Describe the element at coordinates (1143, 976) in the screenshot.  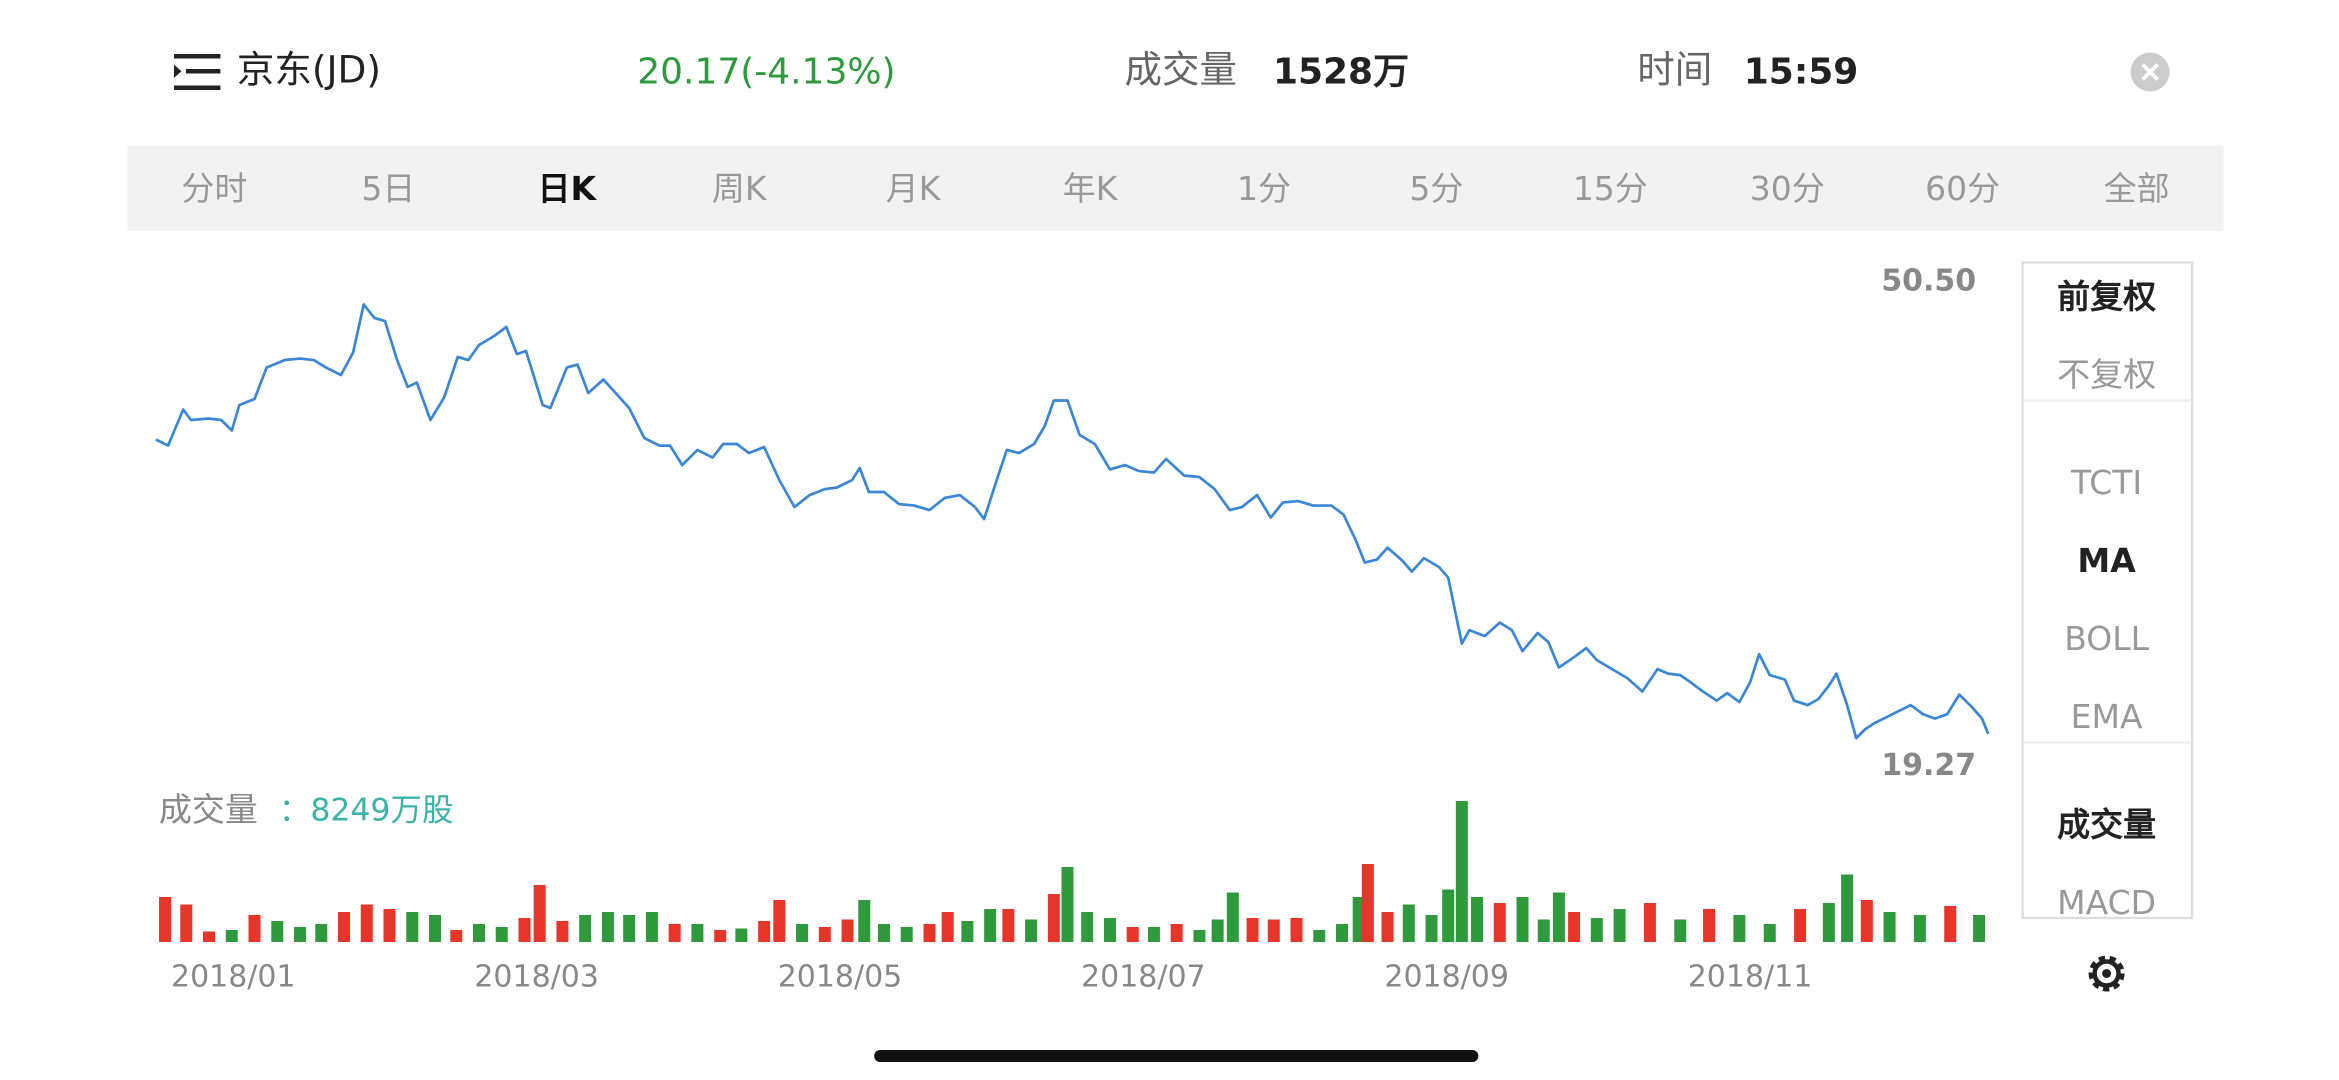
I see `x-tick-label: 2018/07` at that location.